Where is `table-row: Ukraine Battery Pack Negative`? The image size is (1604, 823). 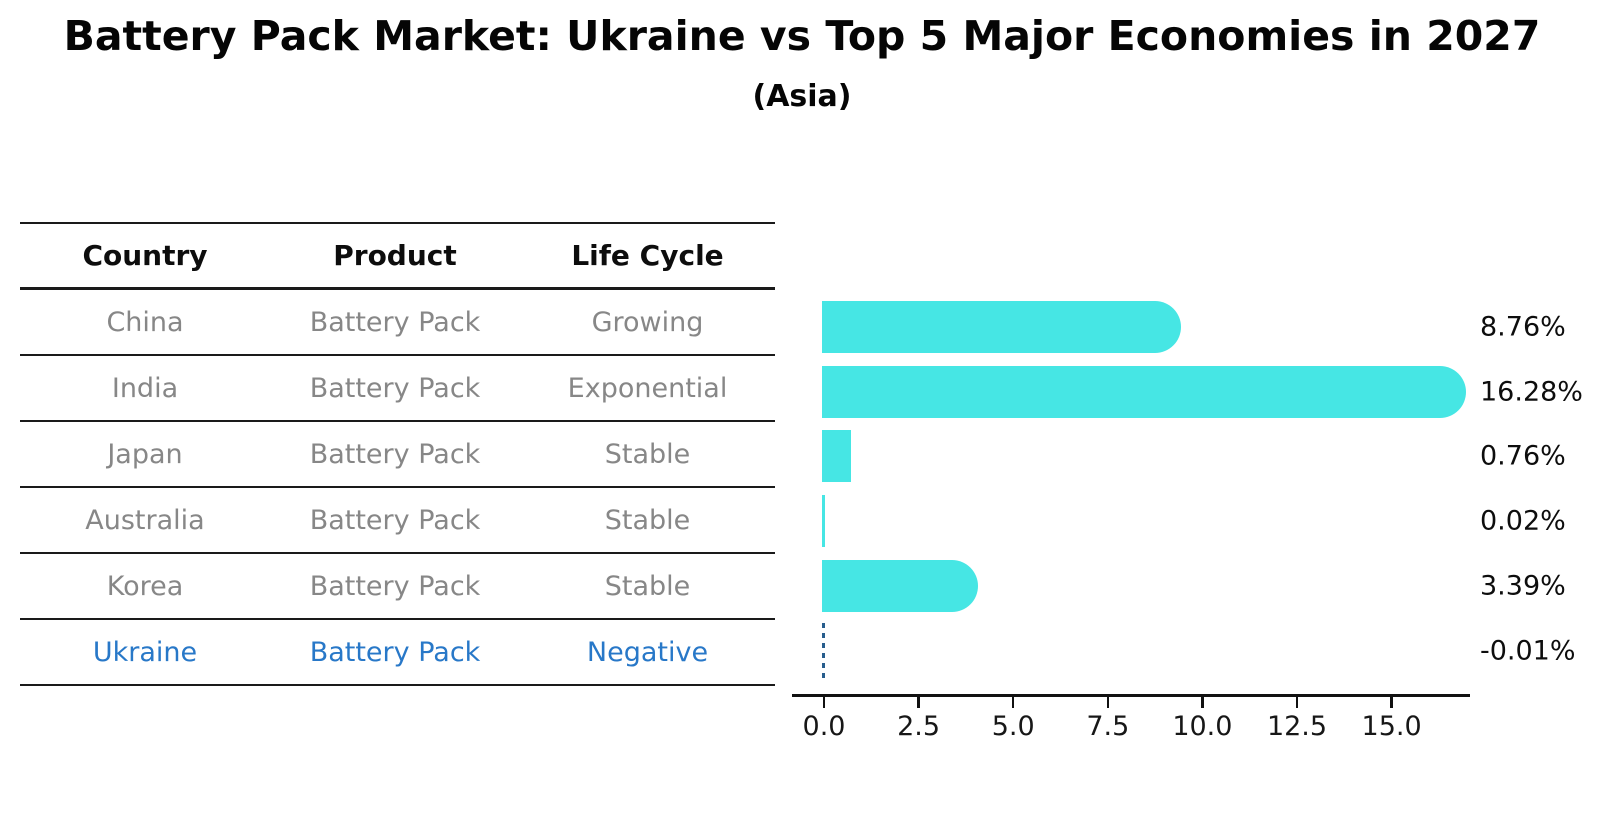
table-row: Ukraine Battery Pack Negative is located at coordinates (397, 653).